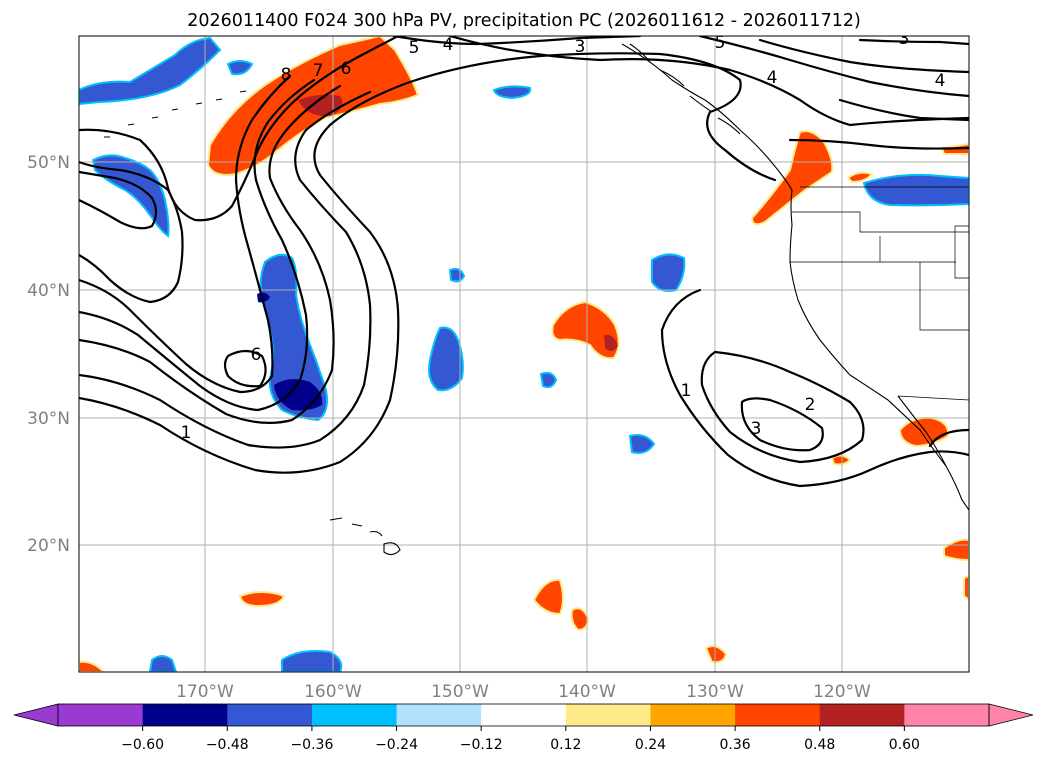 Image resolution: width=1047 pixels, height=765 pixels. I want to click on colorbar-tick-label: 0.12, so click(565, 745).